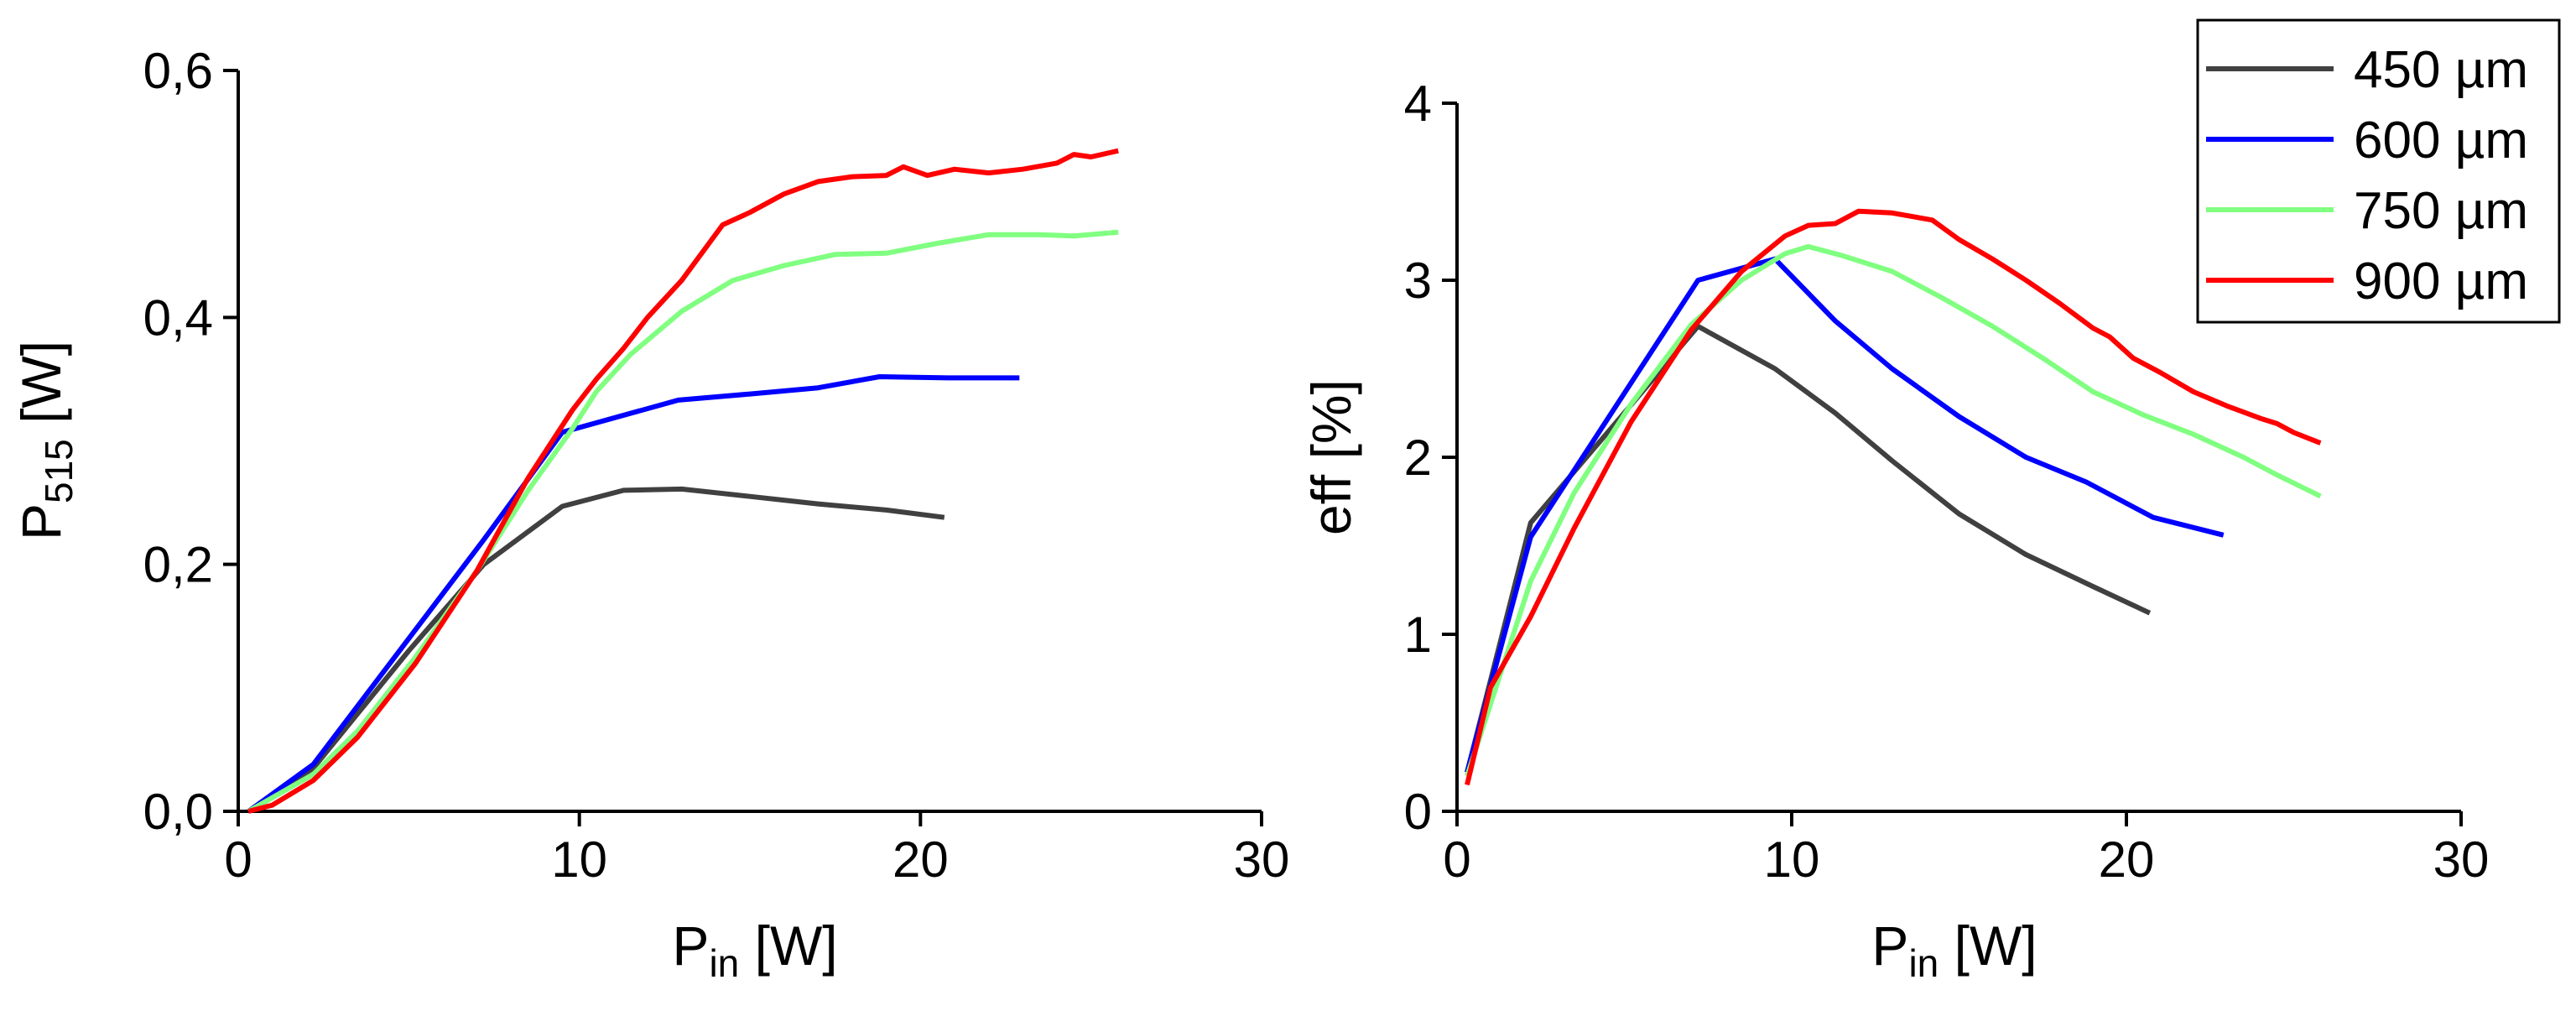 This screenshot has height=1011, width=2576. I want to click on axis-label-part: 515, so click(59, 471).